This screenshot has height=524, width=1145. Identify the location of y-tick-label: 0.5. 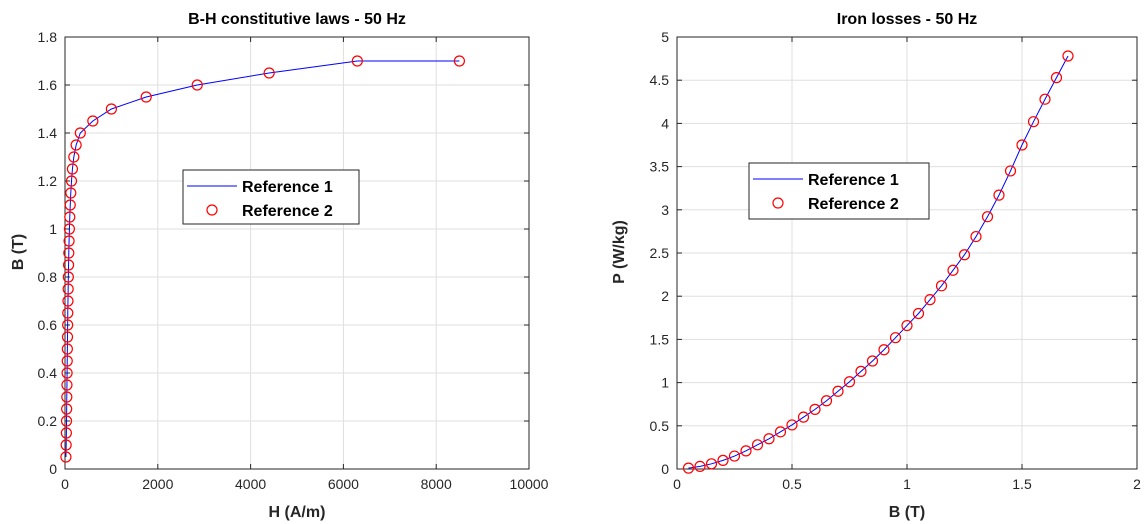
(660, 426).